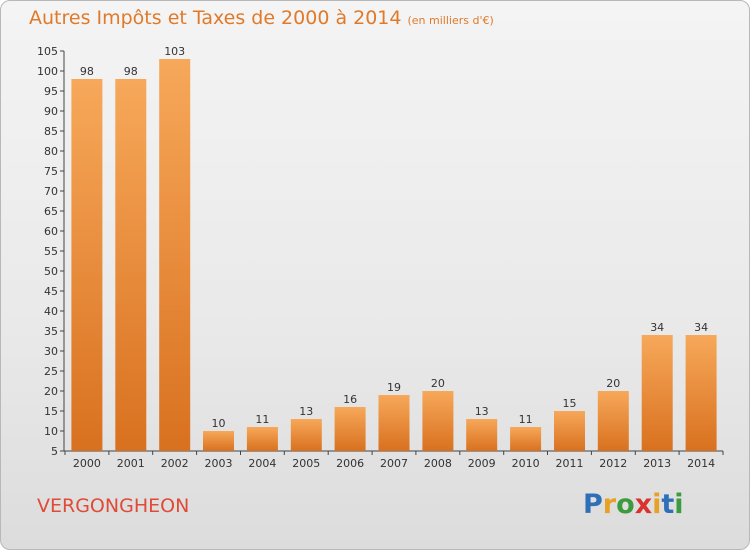  Describe the element at coordinates (51, 351) in the screenshot. I see `y-tick-label: 30` at that location.